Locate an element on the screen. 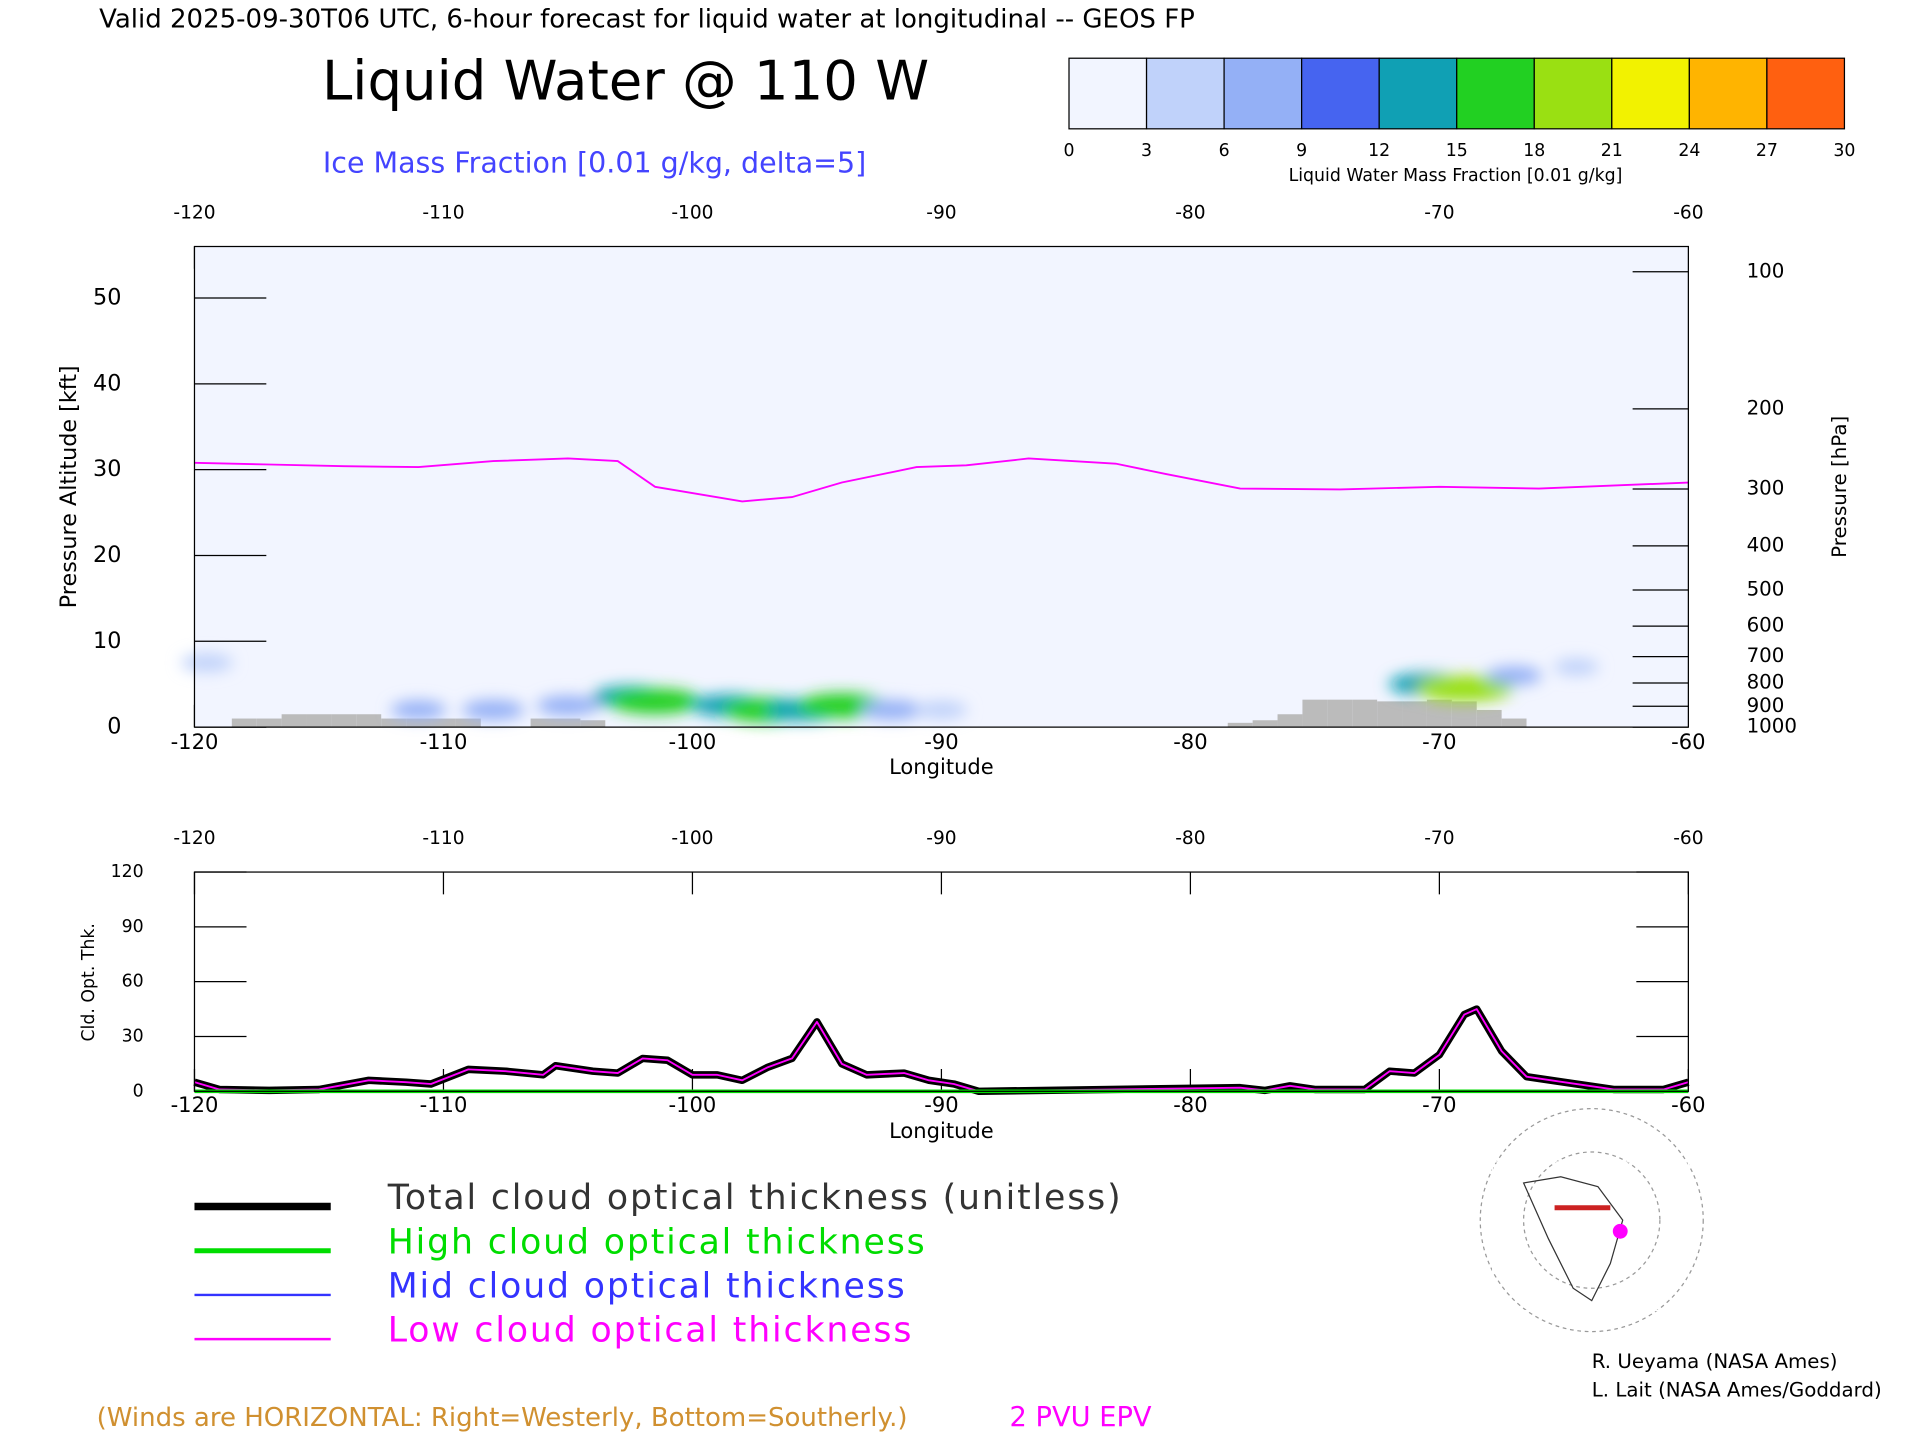 The width and height of the screenshot is (1920, 1440). legend-entry: High cloud optical thickness is located at coordinates (657, 1242).